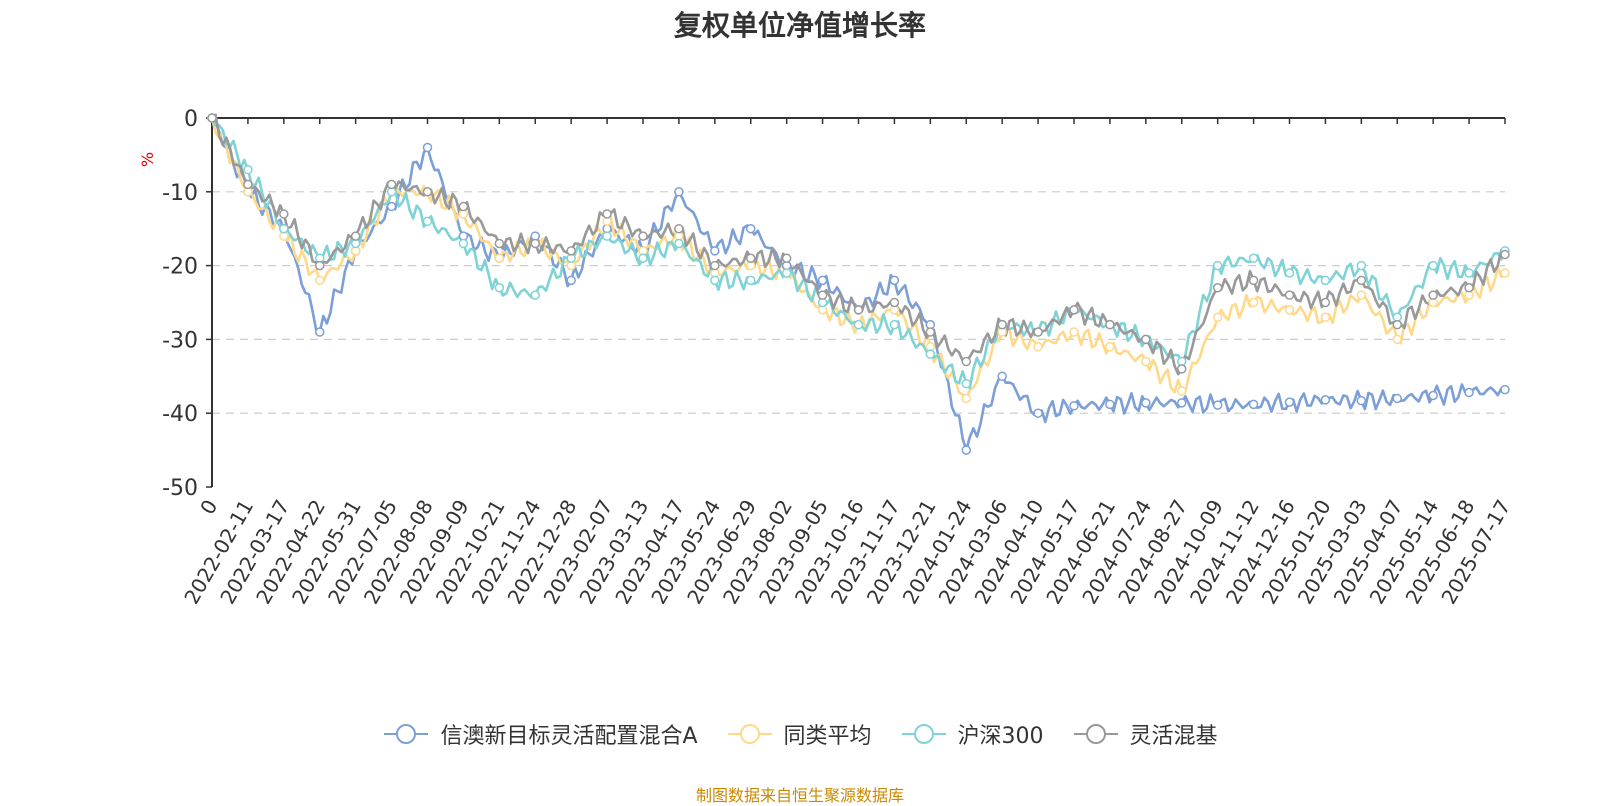 This screenshot has height=806, width=1600. Describe the element at coordinates (569, 736) in the screenshot. I see `legend-label: 信澳新目标灵活配置混合A` at that location.